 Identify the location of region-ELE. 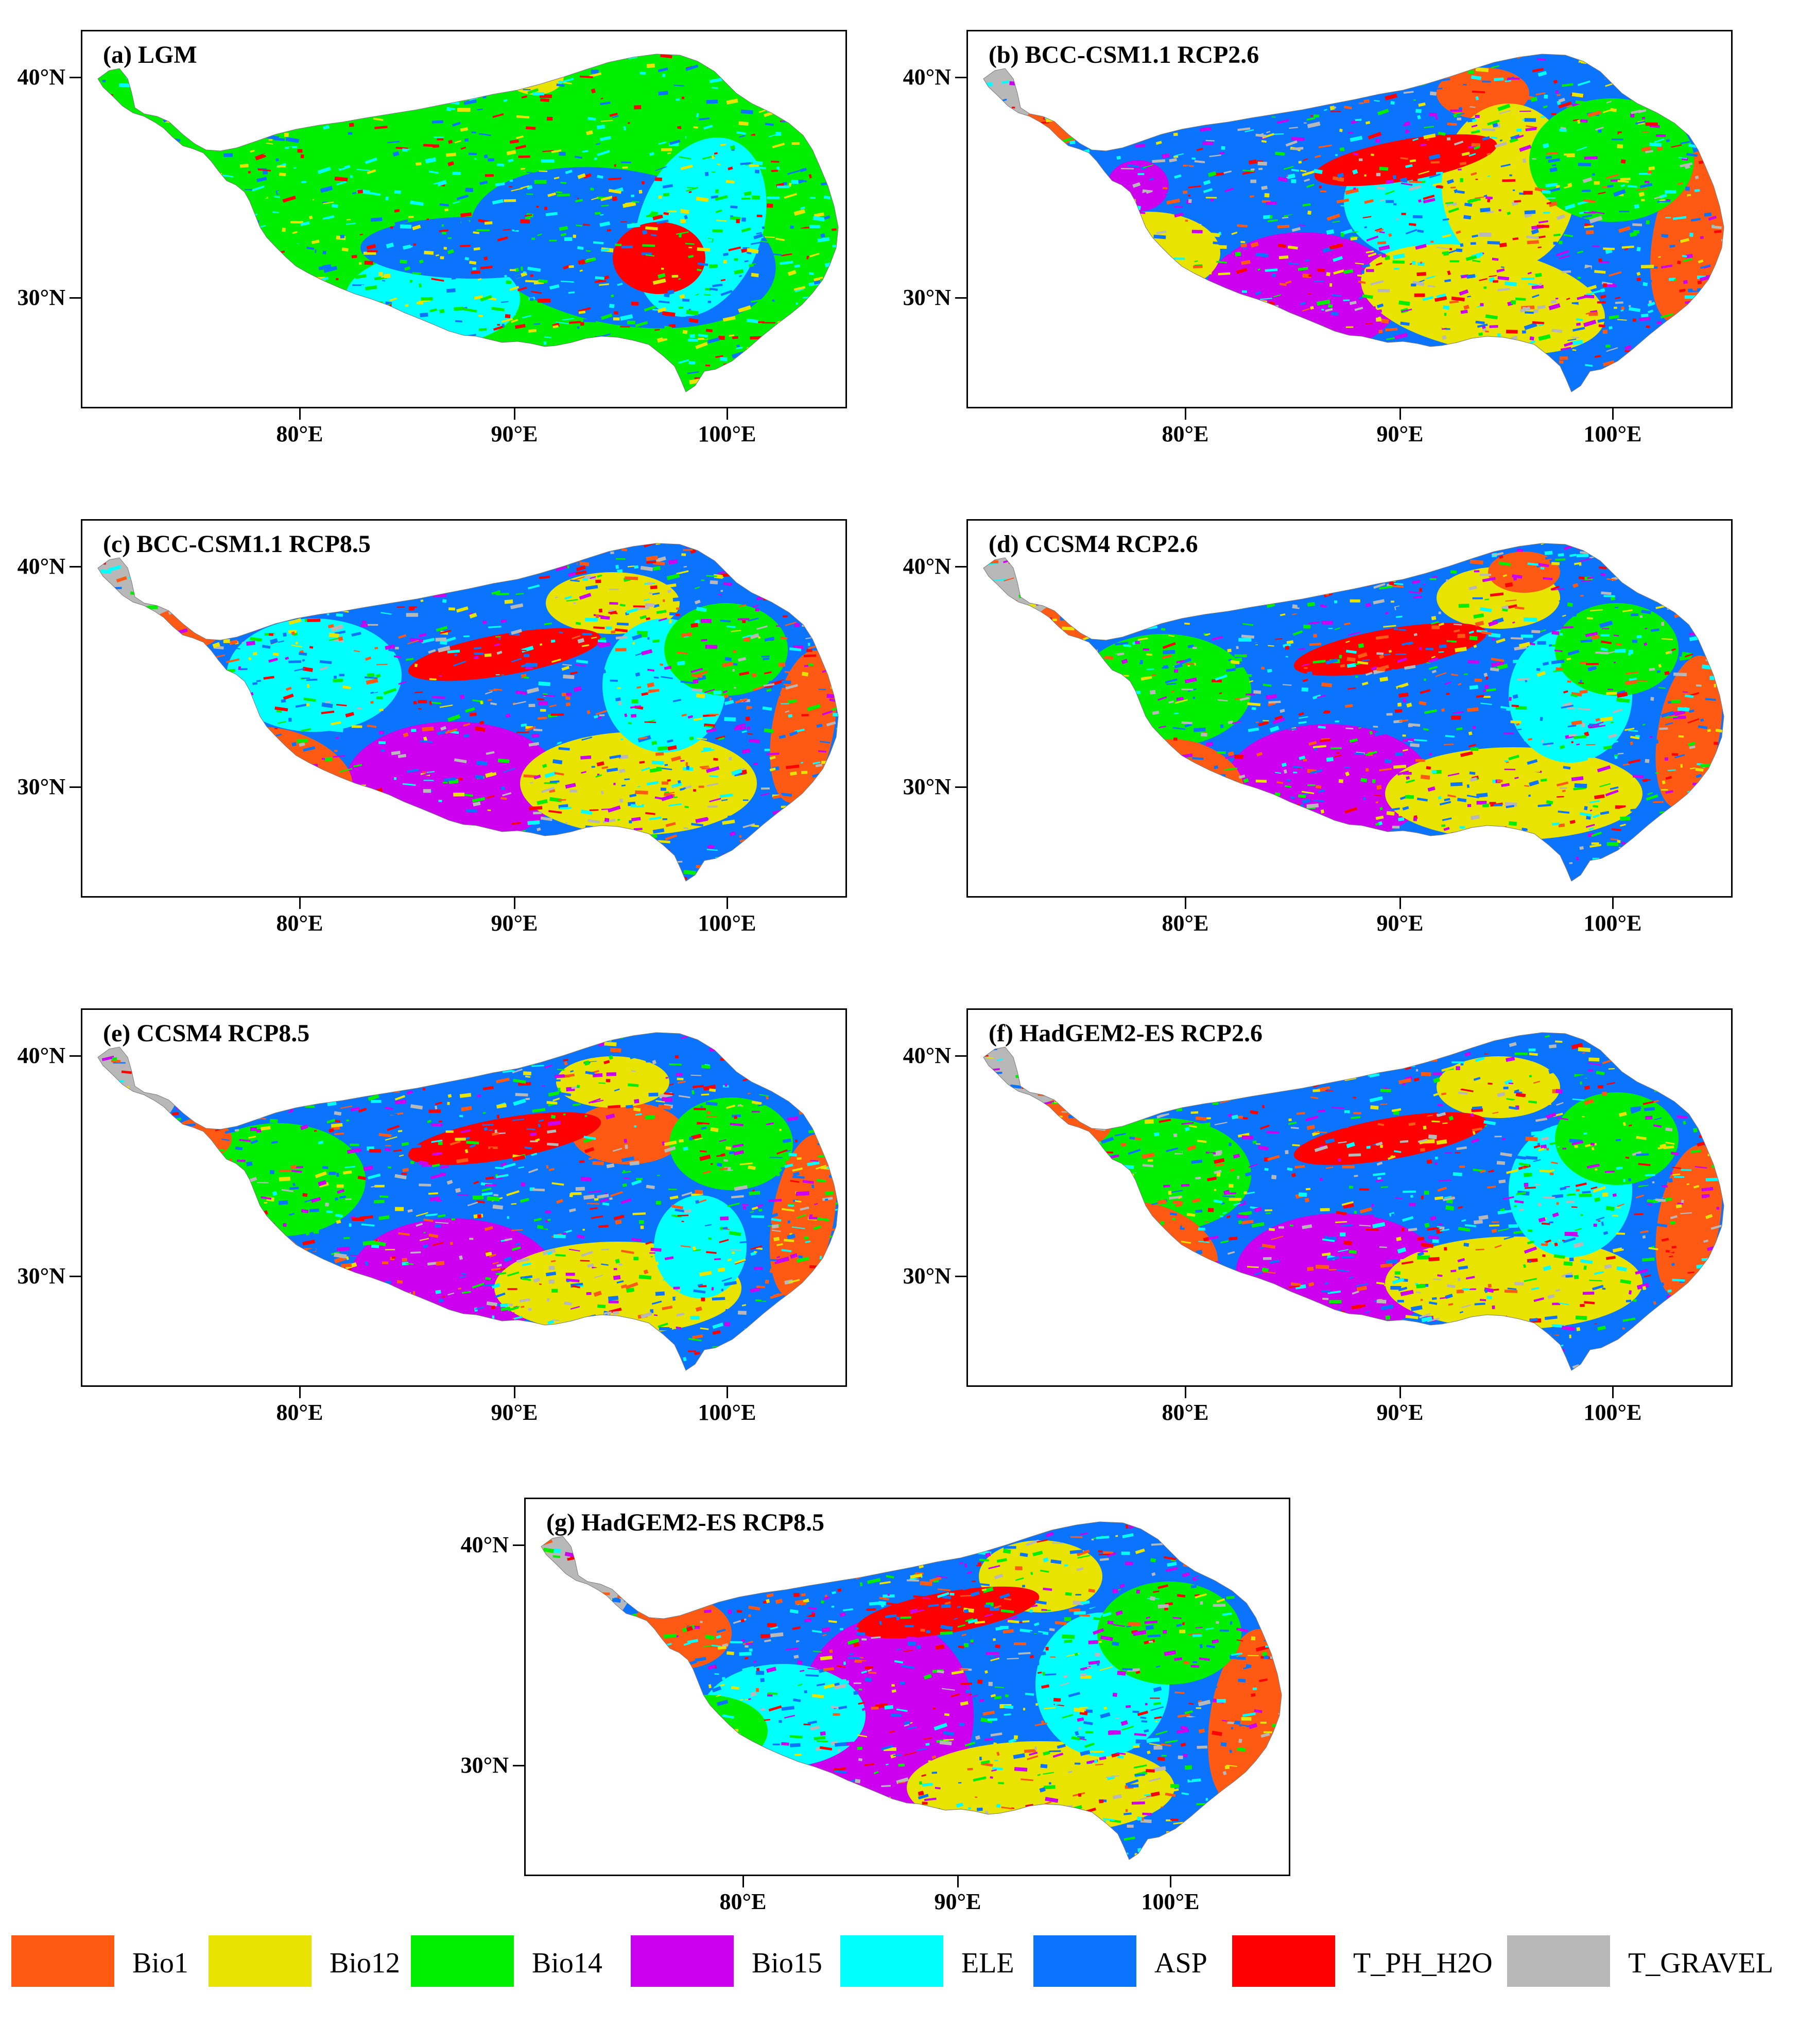
(314, 675).